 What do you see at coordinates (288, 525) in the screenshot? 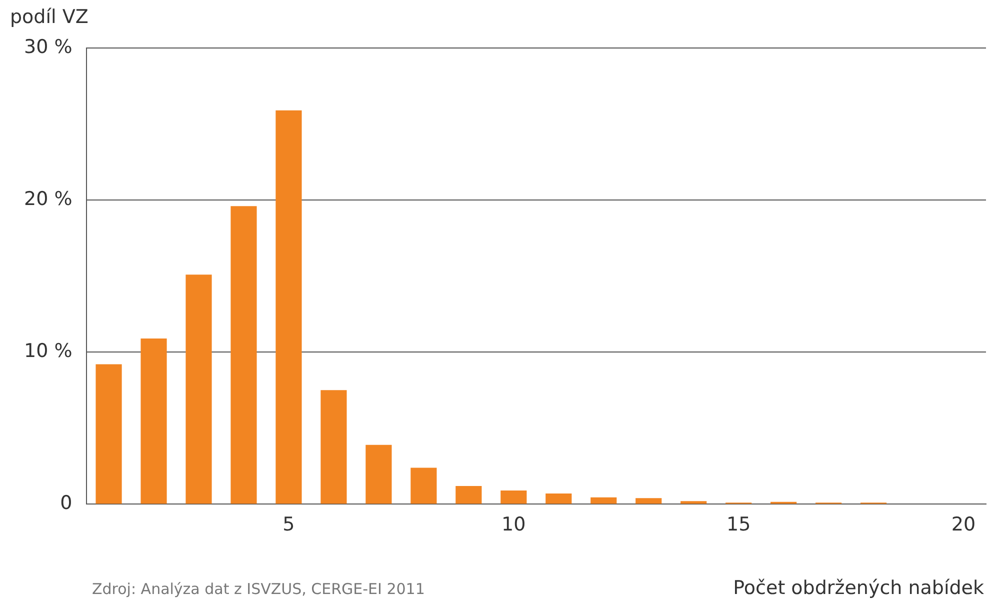
I see `x-tick-label: 5` at bounding box center [288, 525].